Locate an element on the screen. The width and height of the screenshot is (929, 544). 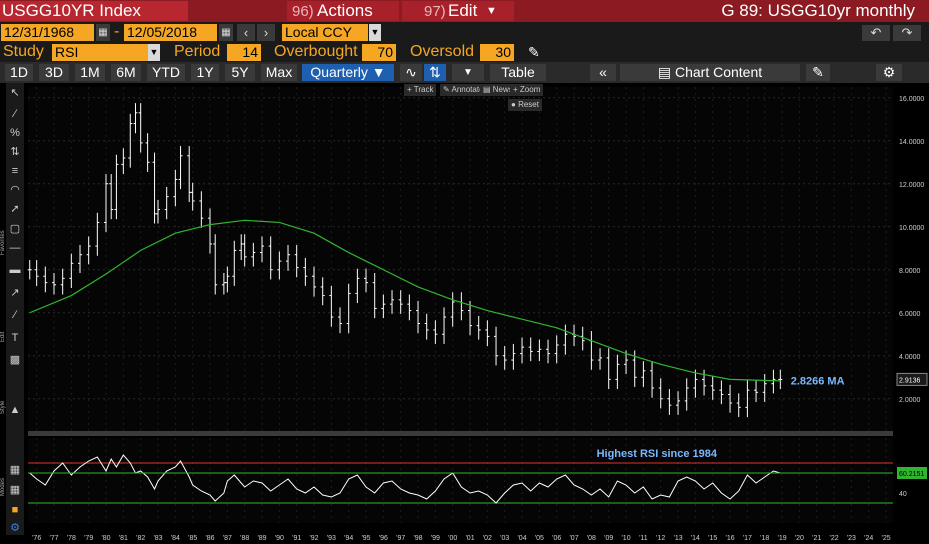
frequency-select: Quarterly ▼ is located at coordinates (348, 72).